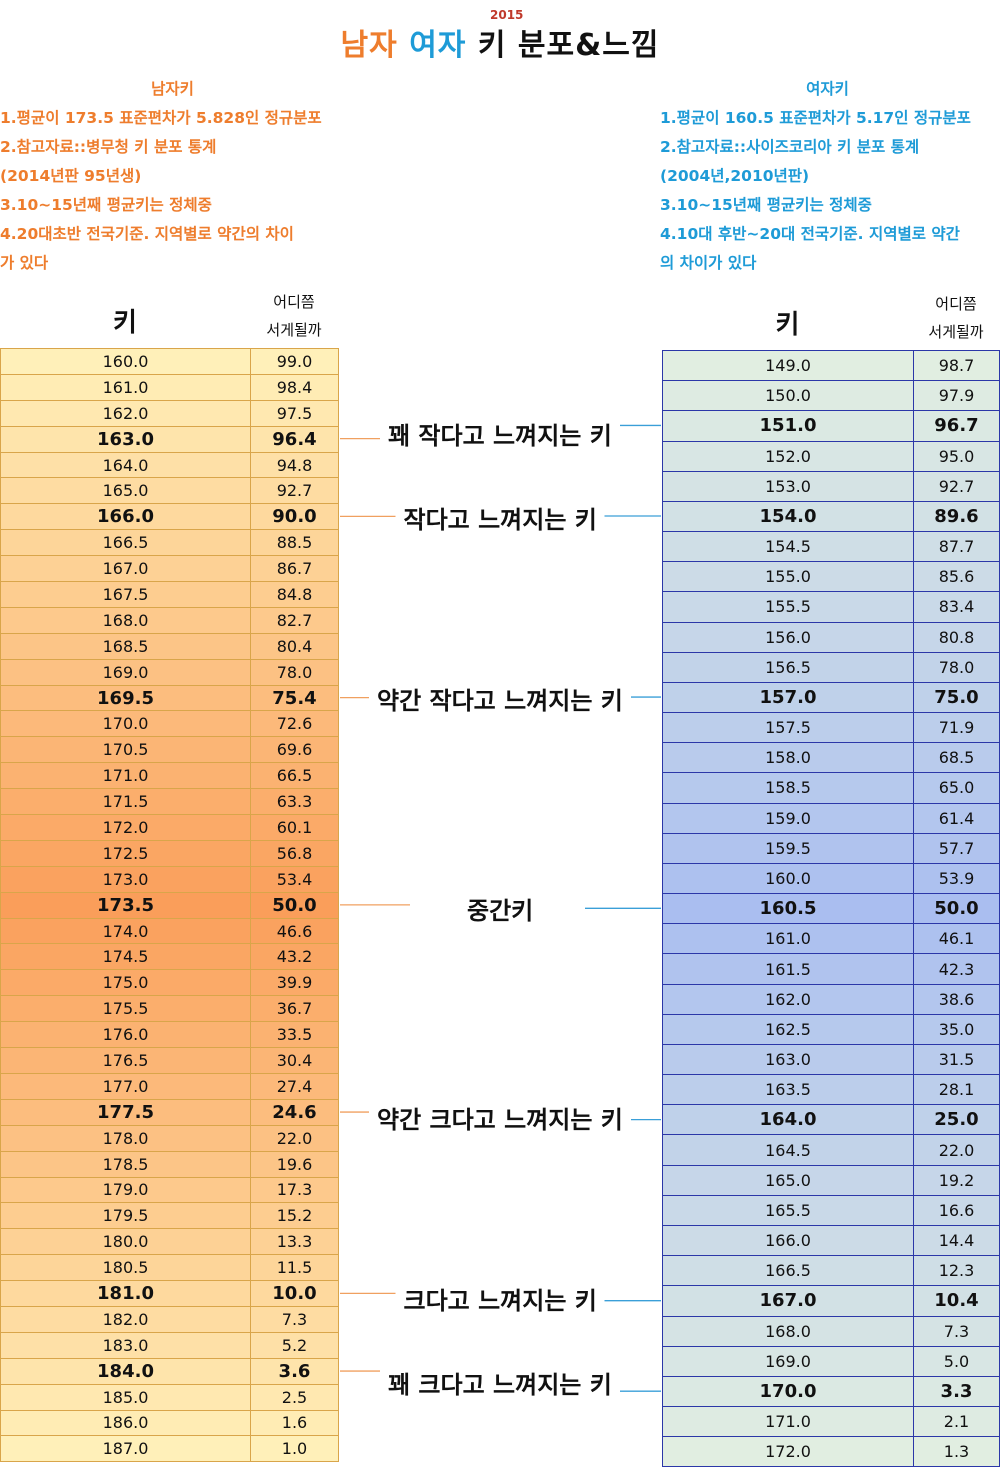  I want to click on male-rank-cell: 1.0, so click(294, 1449).